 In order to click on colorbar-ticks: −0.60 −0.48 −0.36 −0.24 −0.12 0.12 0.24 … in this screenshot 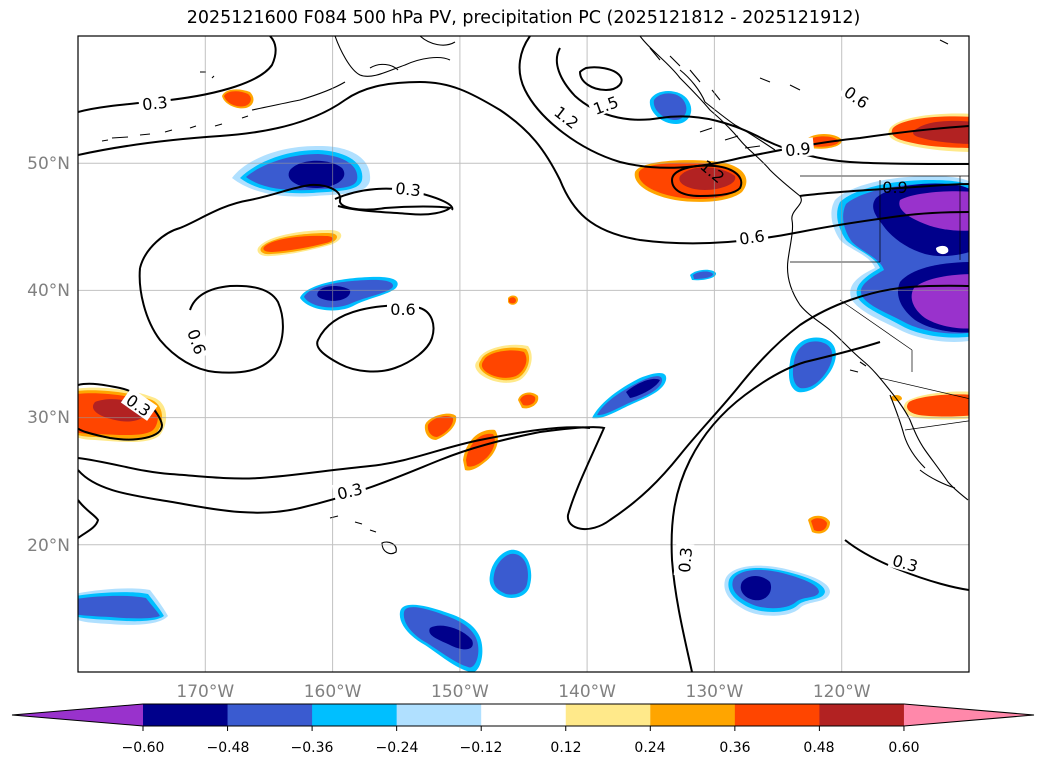, I will do `click(521, 748)`.